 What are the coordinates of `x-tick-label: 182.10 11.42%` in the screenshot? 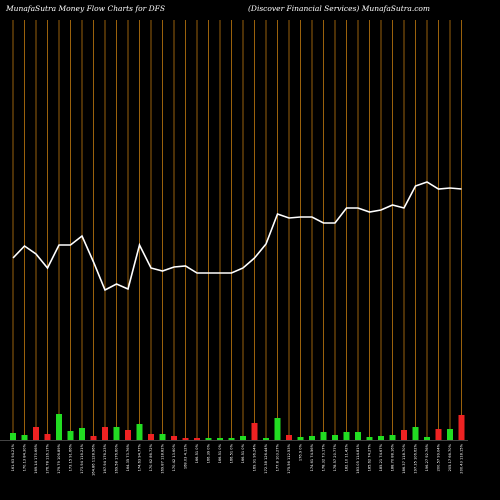 It's located at (347, 457).